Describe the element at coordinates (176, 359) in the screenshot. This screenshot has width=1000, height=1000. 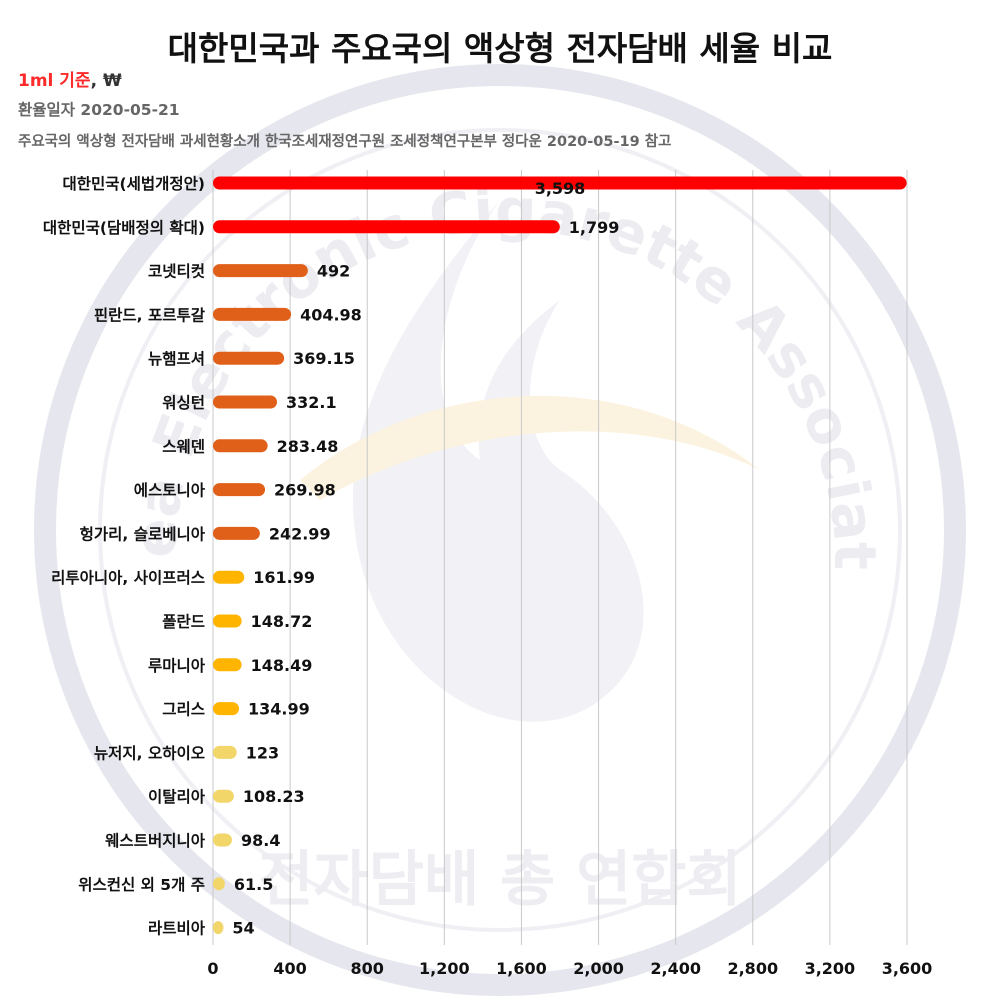
I see `category-label: 뉴햄프셔` at that location.